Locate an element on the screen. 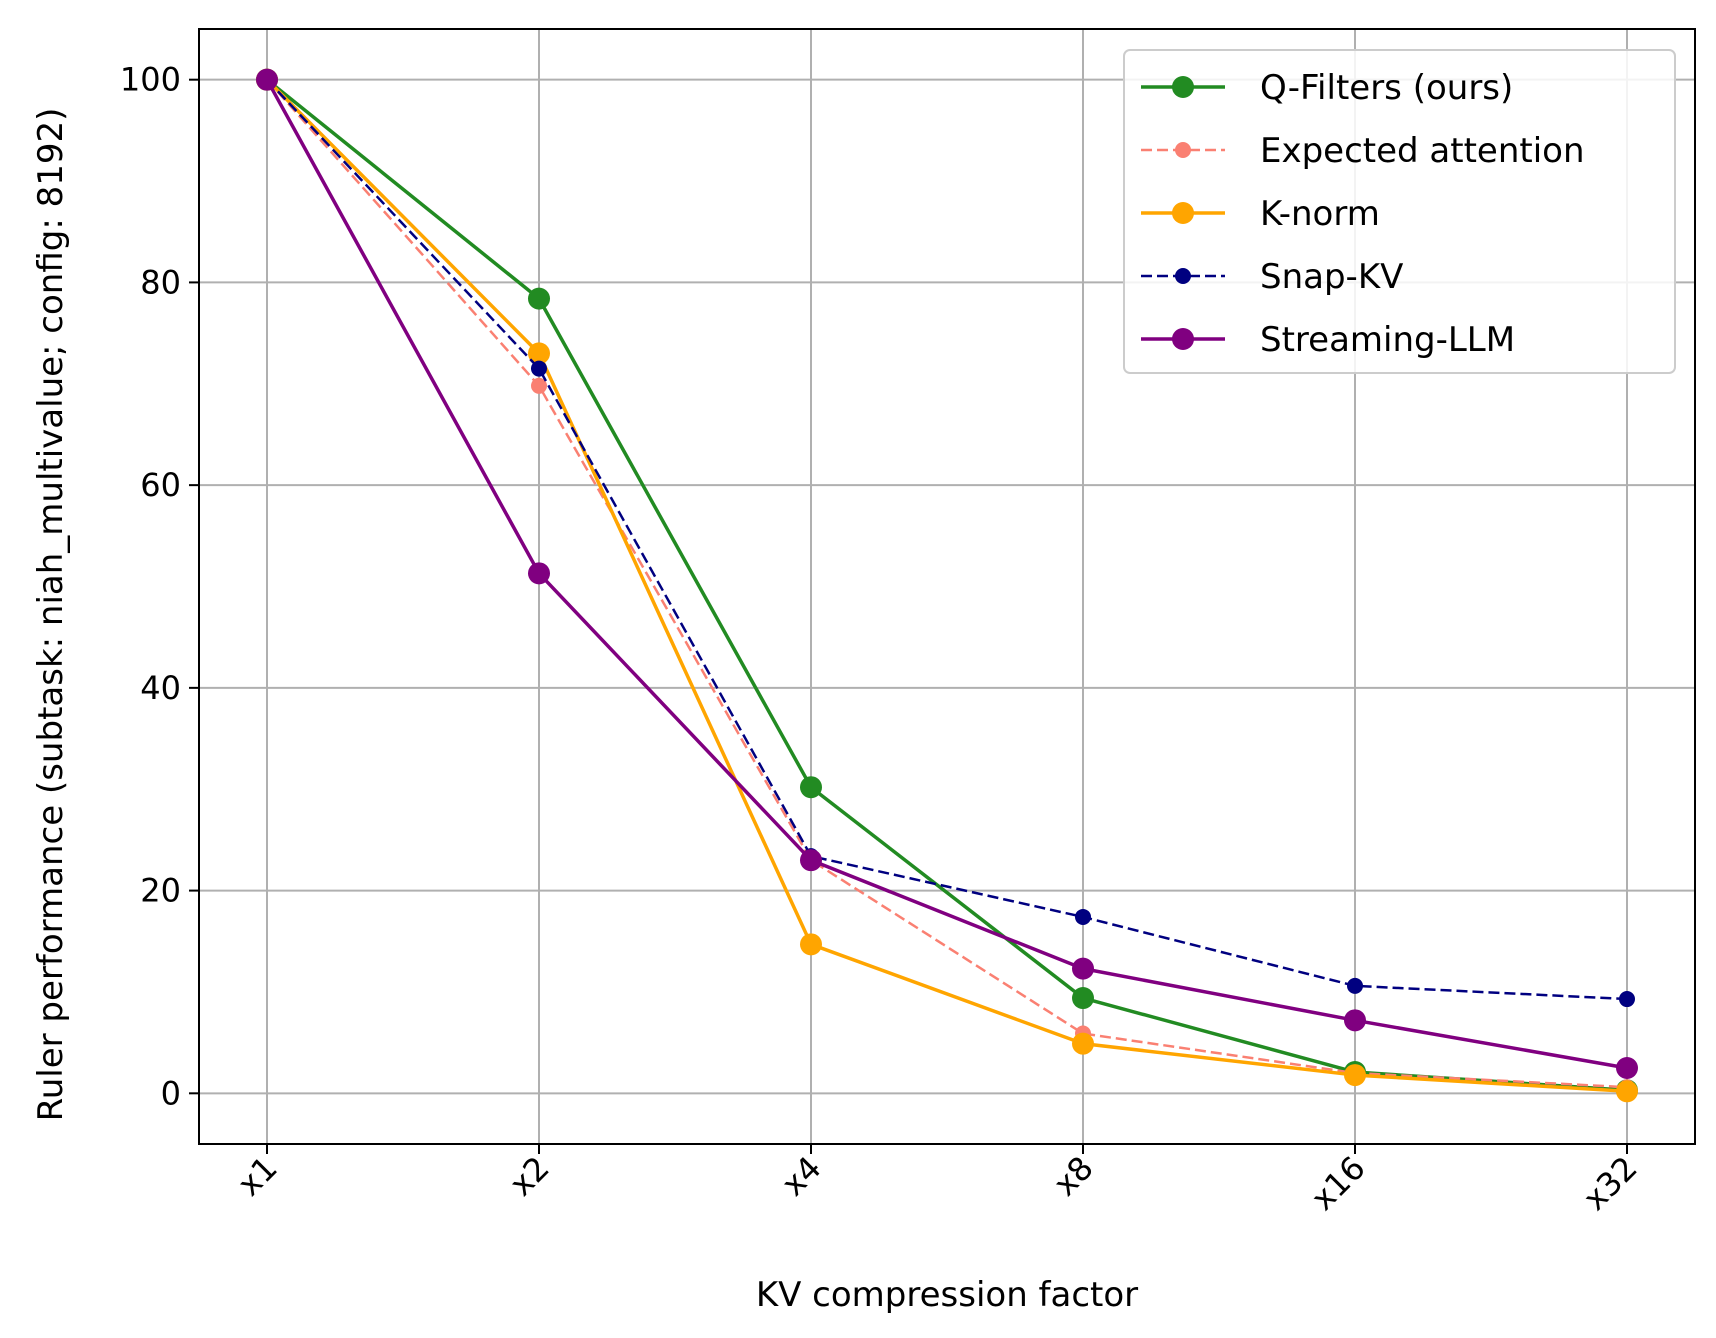 The height and width of the screenshot is (1338, 1716). x-tick-label: x2 is located at coordinates (529, 1176).